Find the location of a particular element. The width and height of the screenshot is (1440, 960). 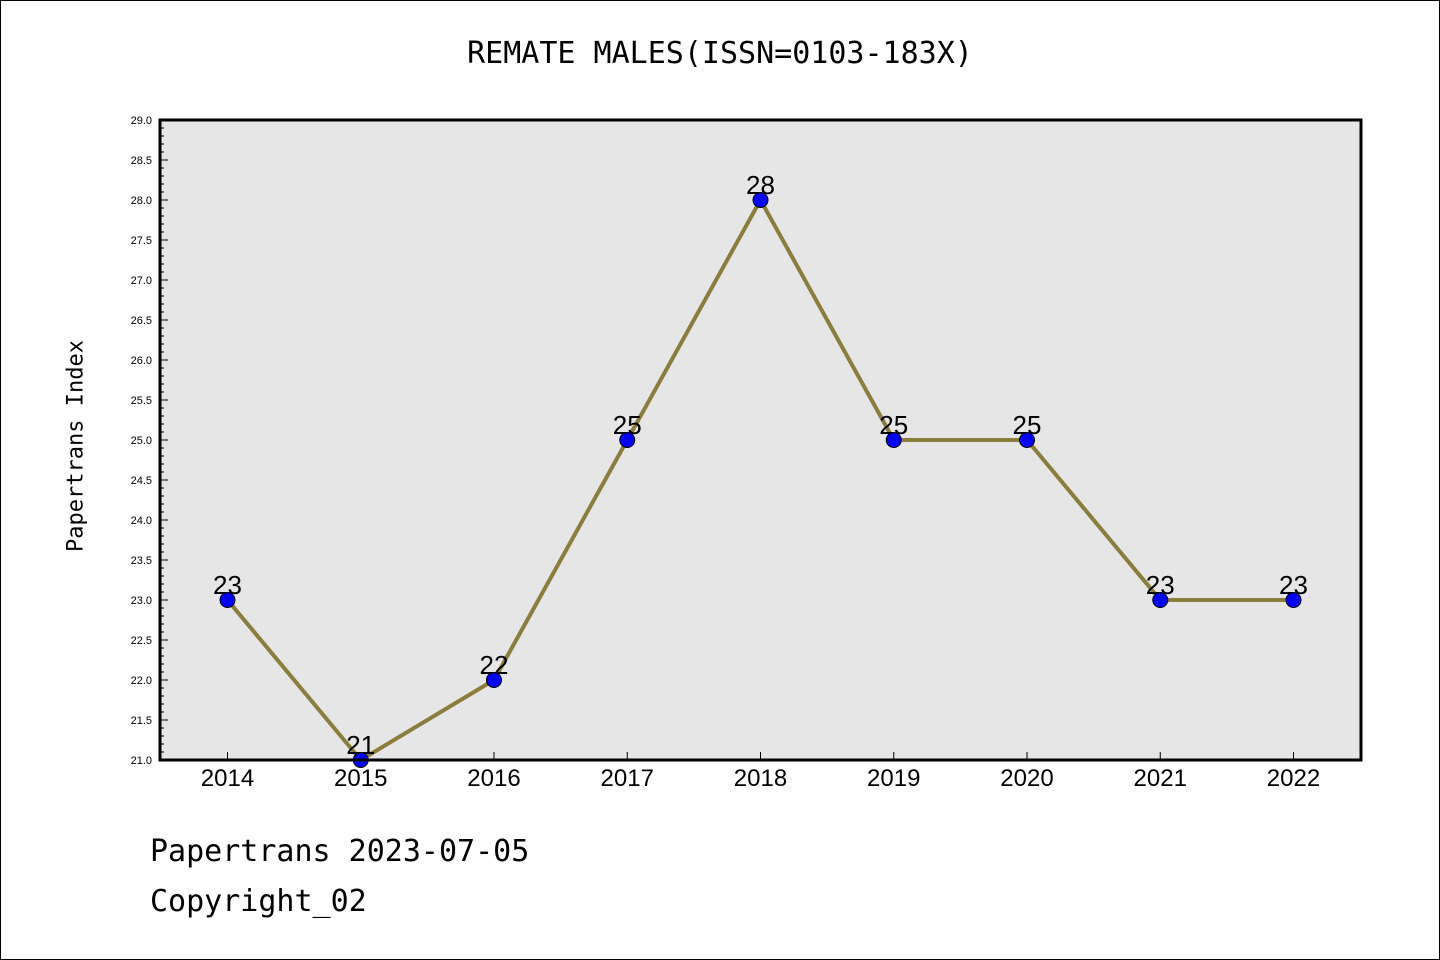

y-tick-label: 23.5 is located at coordinates (141, 561).